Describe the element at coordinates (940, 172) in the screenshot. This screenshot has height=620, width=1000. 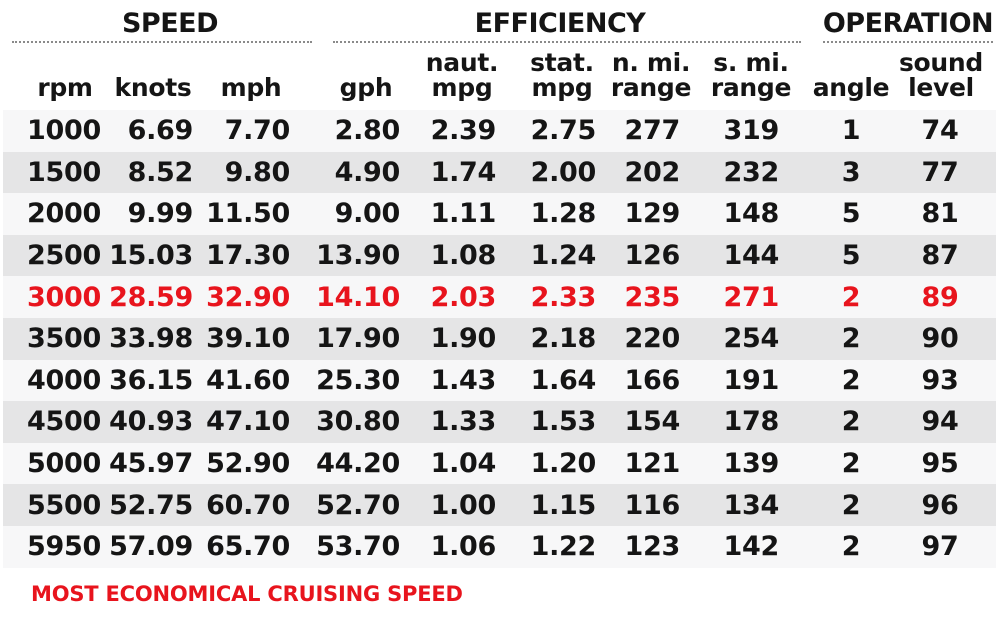
I see `cell-sound-level: 77` at that location.